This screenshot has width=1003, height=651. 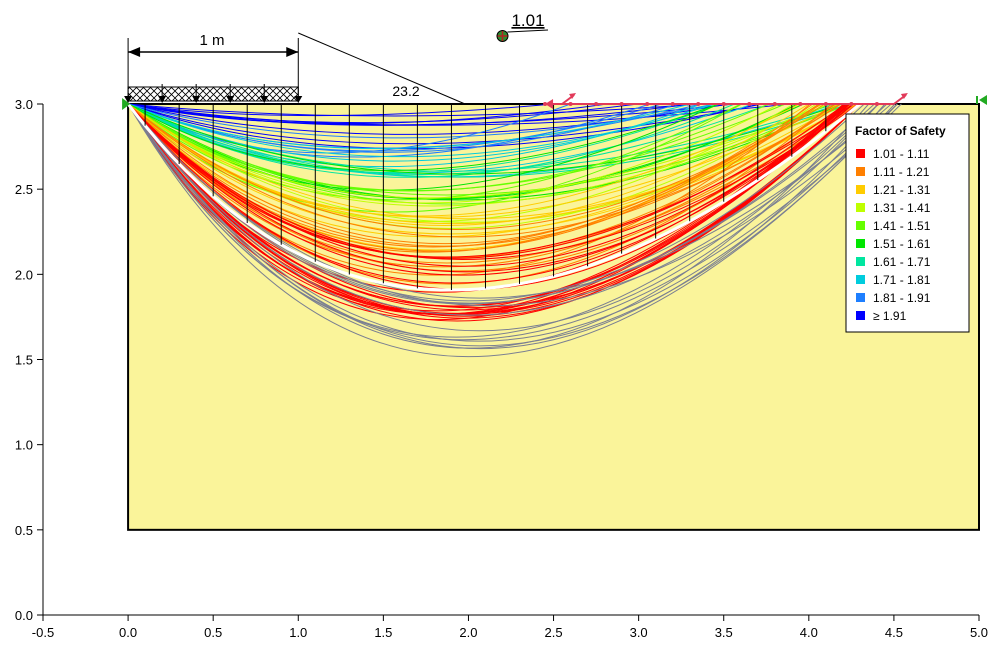 I want to click on dimension-arrow-left, so click(x=134, y=52).